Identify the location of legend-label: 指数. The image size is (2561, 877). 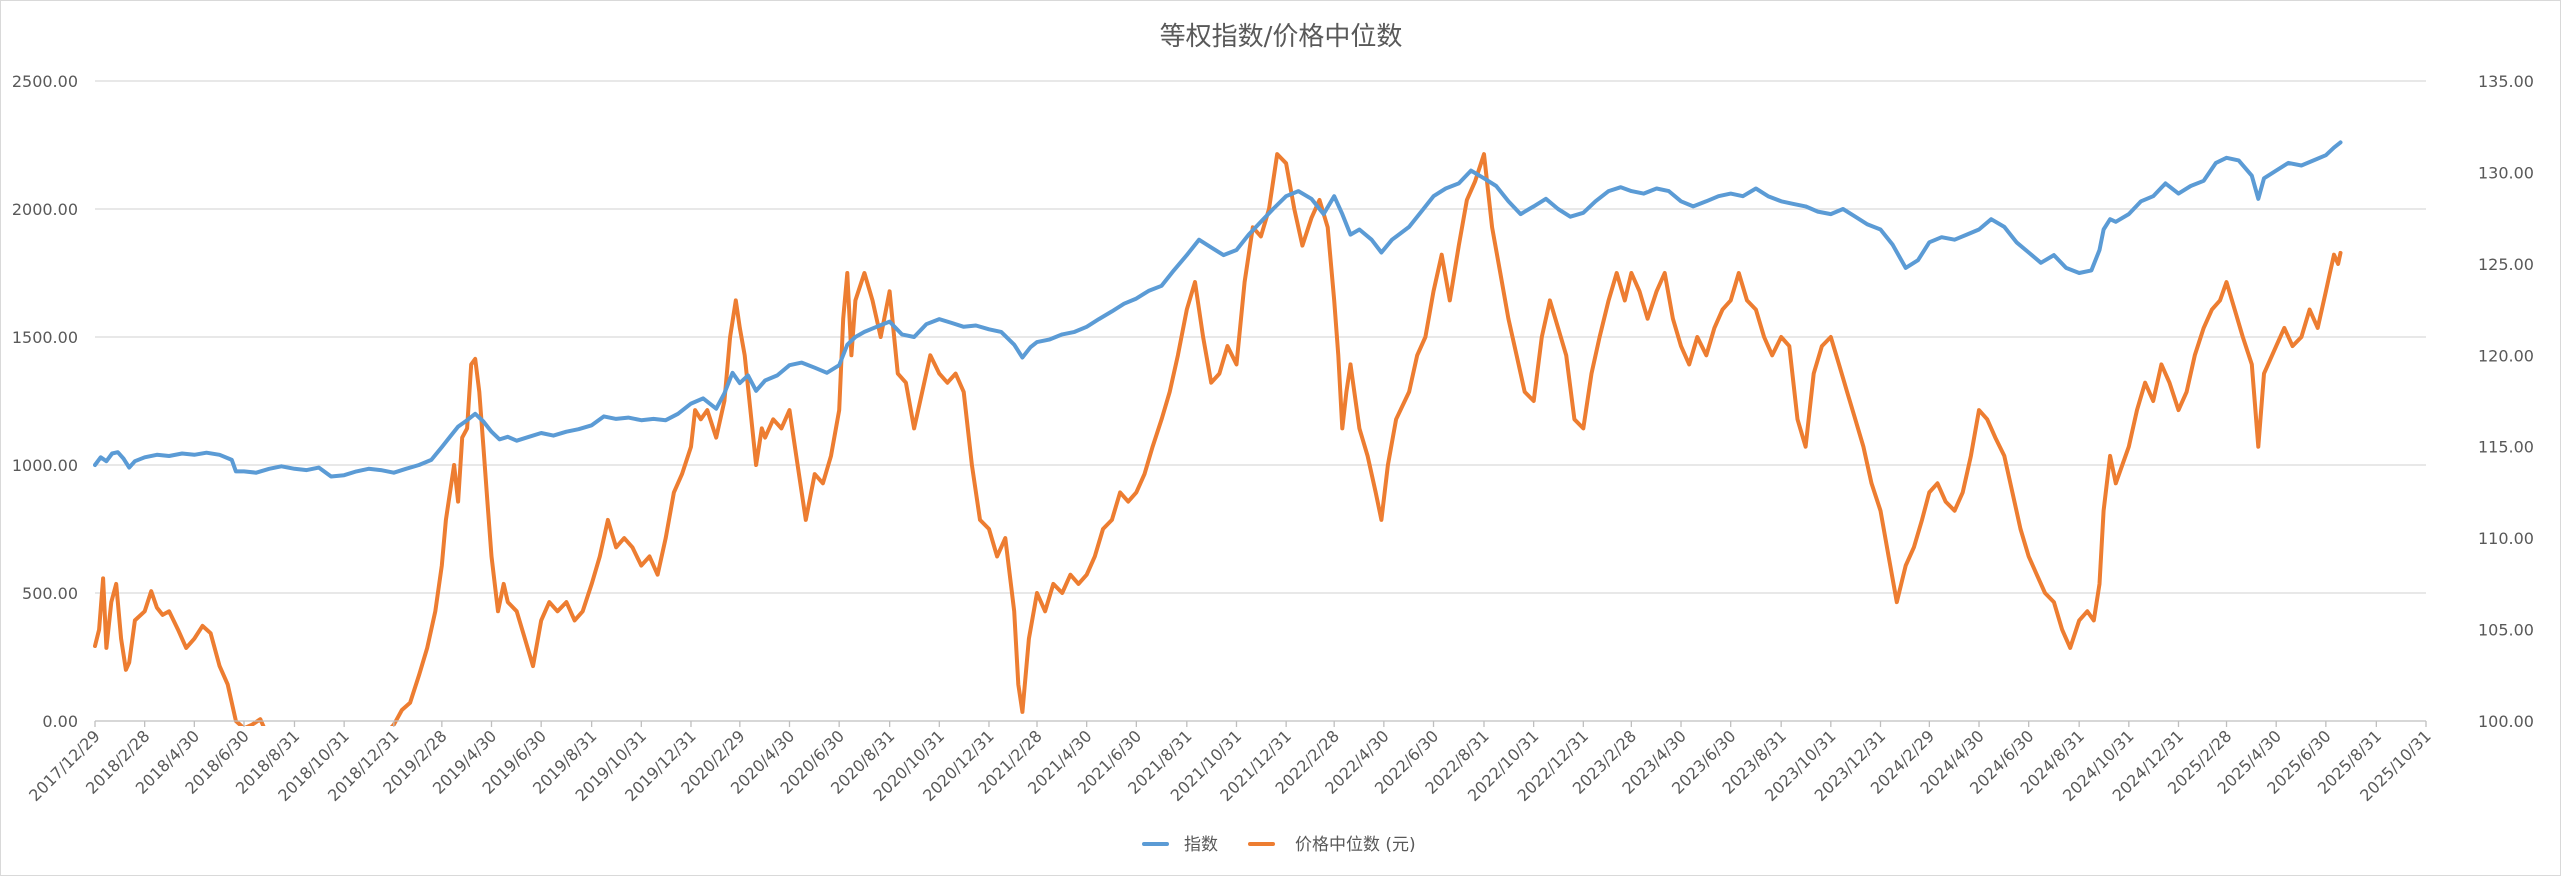
(1201, 845).